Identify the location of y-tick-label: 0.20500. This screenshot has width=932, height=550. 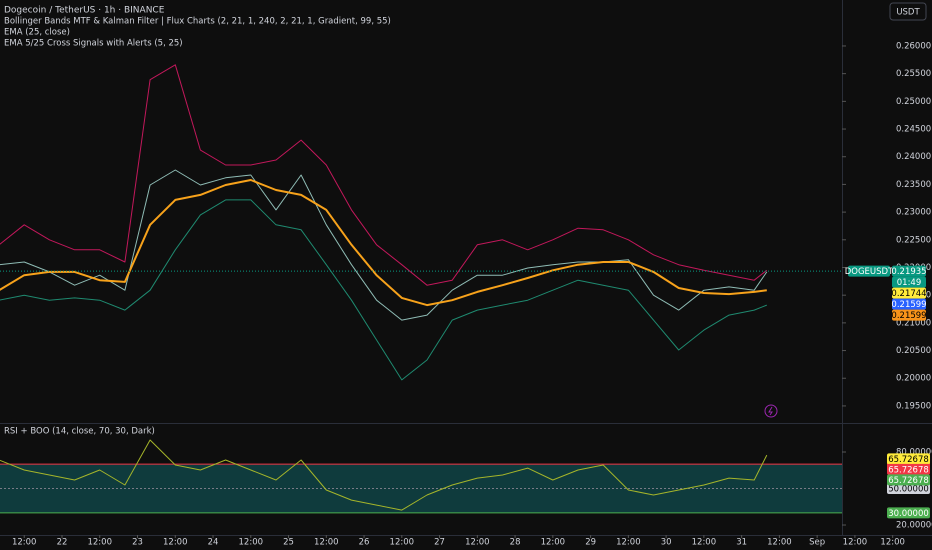
(913, 351).